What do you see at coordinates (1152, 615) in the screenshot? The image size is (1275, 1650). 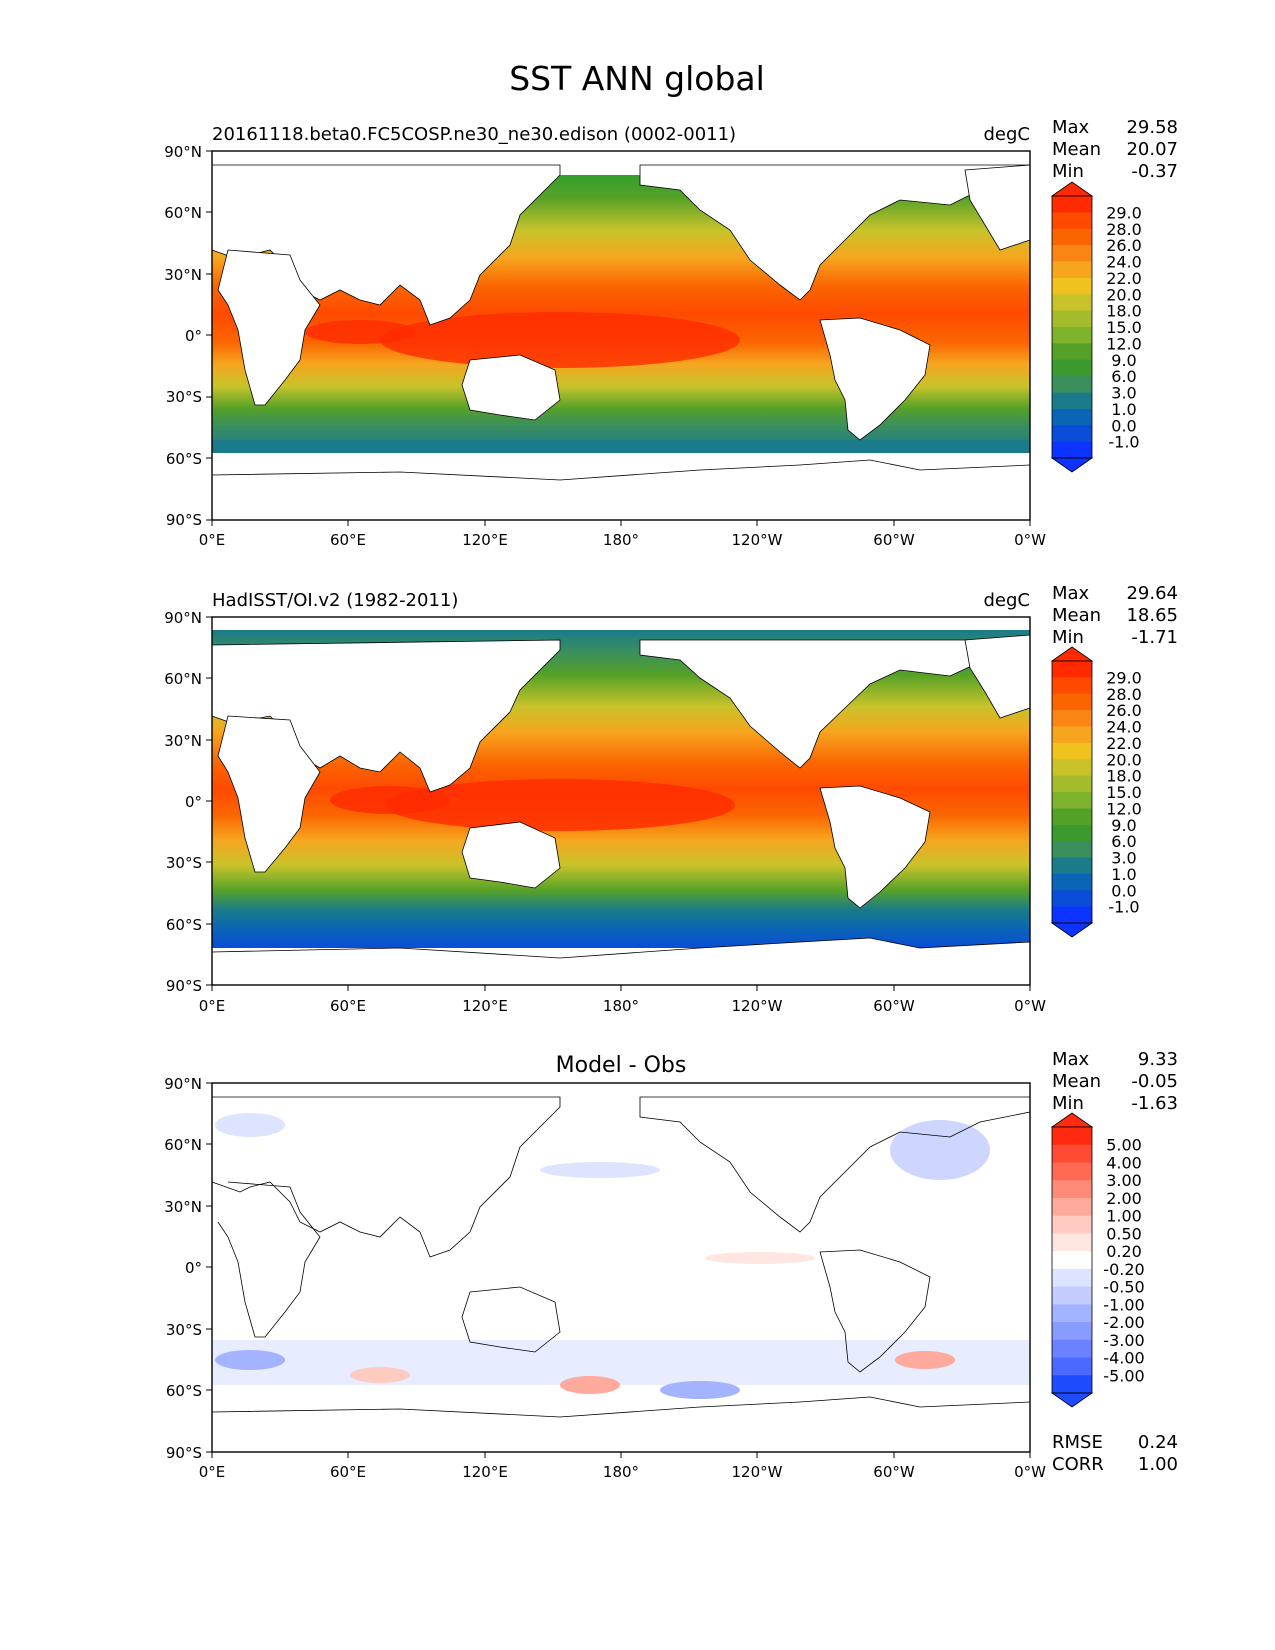 I see `stat-value: 18.65` at bounding box center [1152, 615].